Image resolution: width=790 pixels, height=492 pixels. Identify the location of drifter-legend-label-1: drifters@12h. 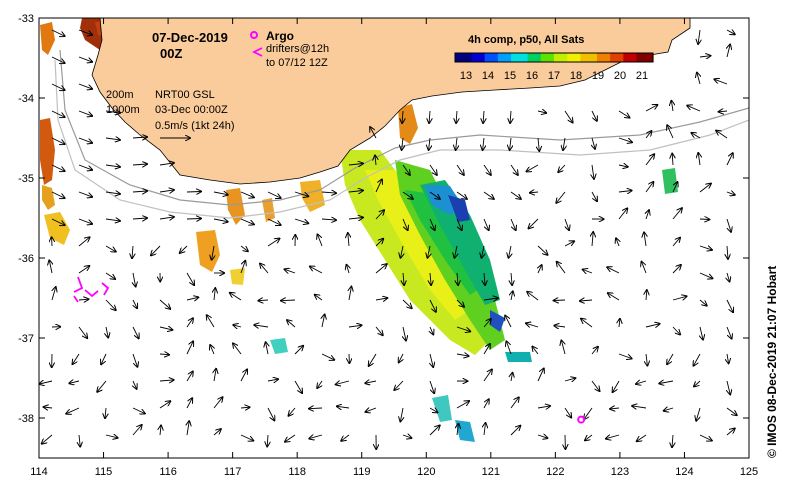
(297, 49).